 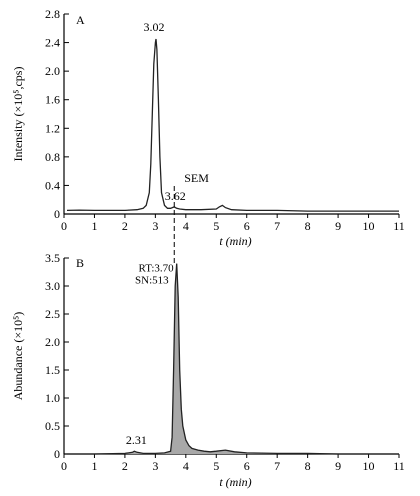 What do you see at coordinates (52, 314) in the screenshot?
I see `y-tick-label: 2.5` at bounding box center [52, 314].